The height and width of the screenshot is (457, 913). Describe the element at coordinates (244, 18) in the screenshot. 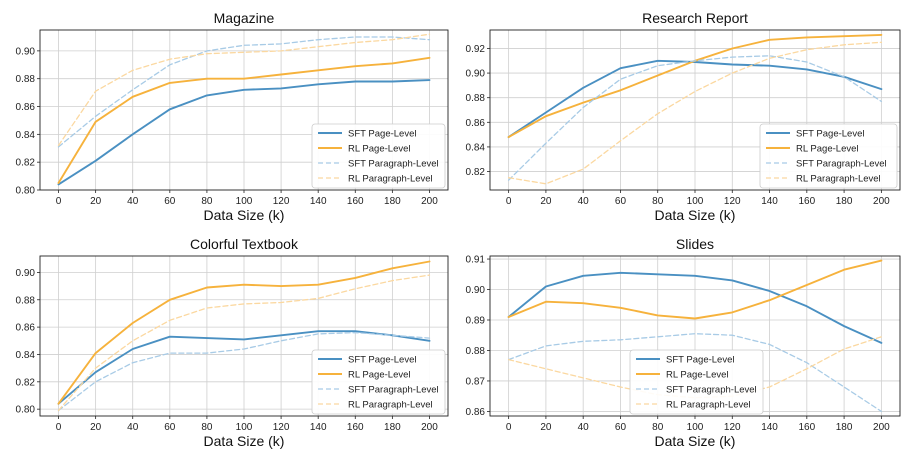

I see `chart-title: Magazine` at that location.